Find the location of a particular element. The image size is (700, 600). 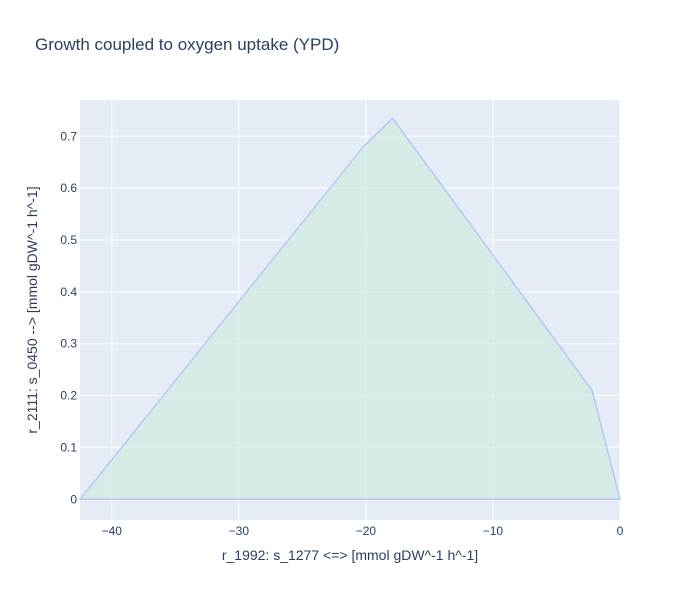

y-tick-label: 0.7 is located at coordinates (68, 136).